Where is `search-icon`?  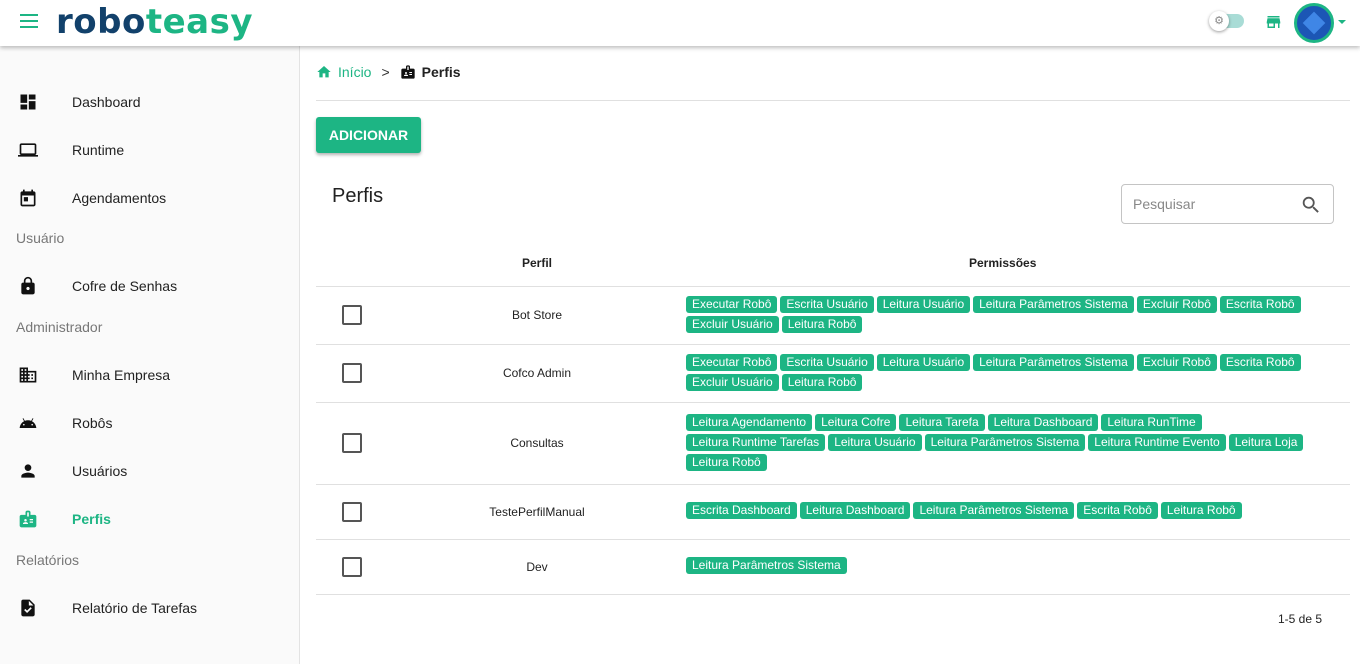 search-icon is located at coordinates (1311, 205).